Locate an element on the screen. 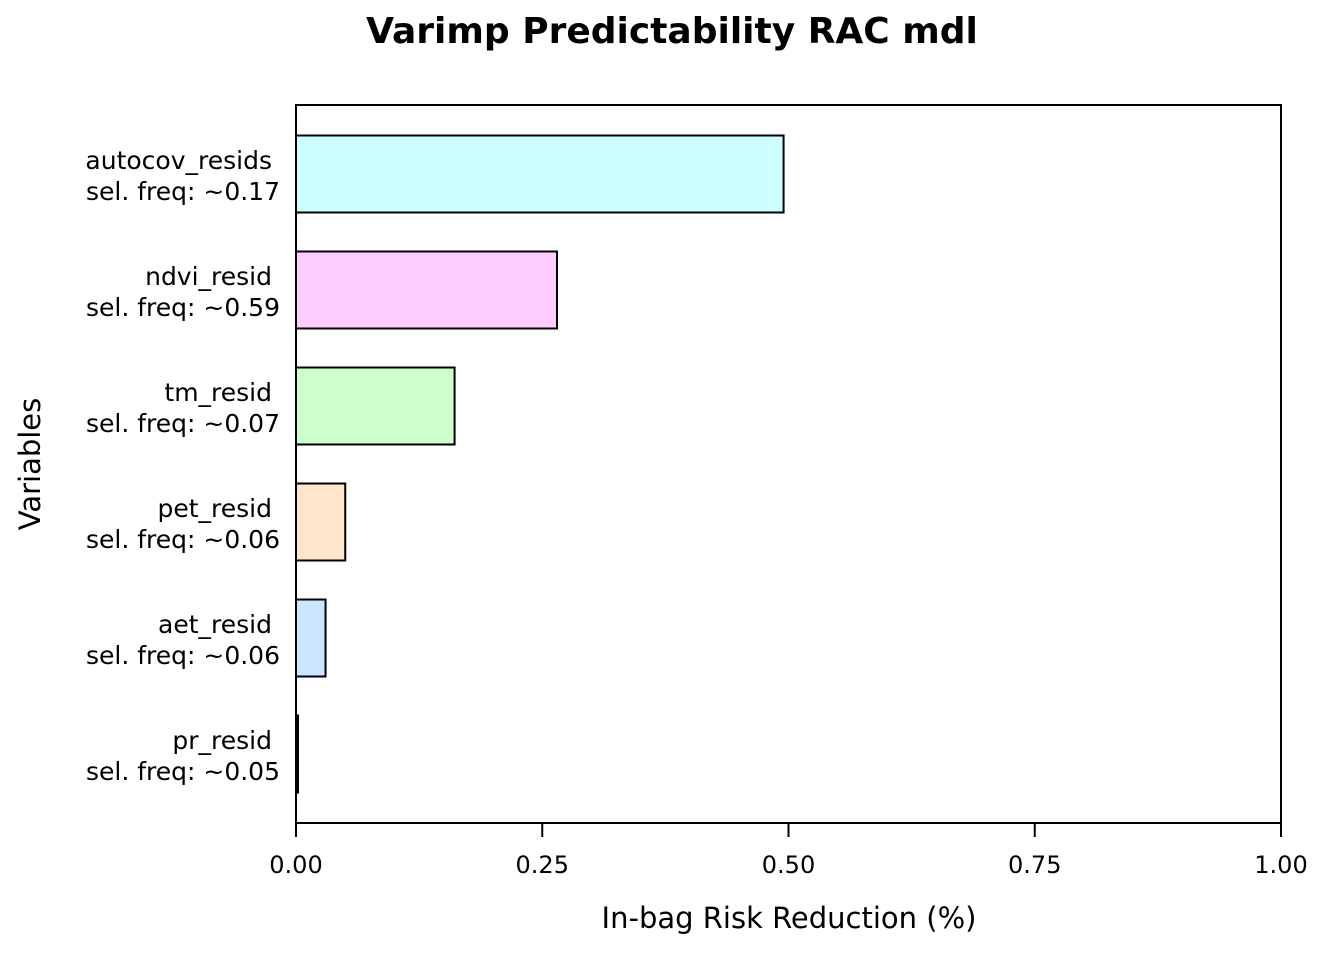 The height and width of the screenshot is (960, 1344). x-axis: 0.00 0.25 0.50 0.75 1.00 is located at coordinates (788, 851).